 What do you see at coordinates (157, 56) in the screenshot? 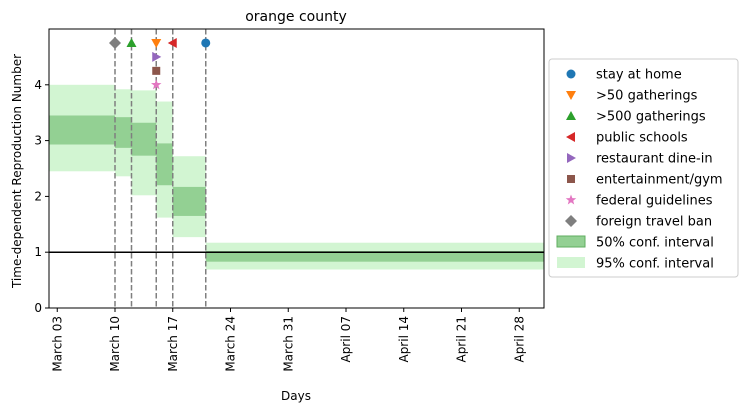
I see `marker-restaurant-dine-in` at bounding box center [157, 56].